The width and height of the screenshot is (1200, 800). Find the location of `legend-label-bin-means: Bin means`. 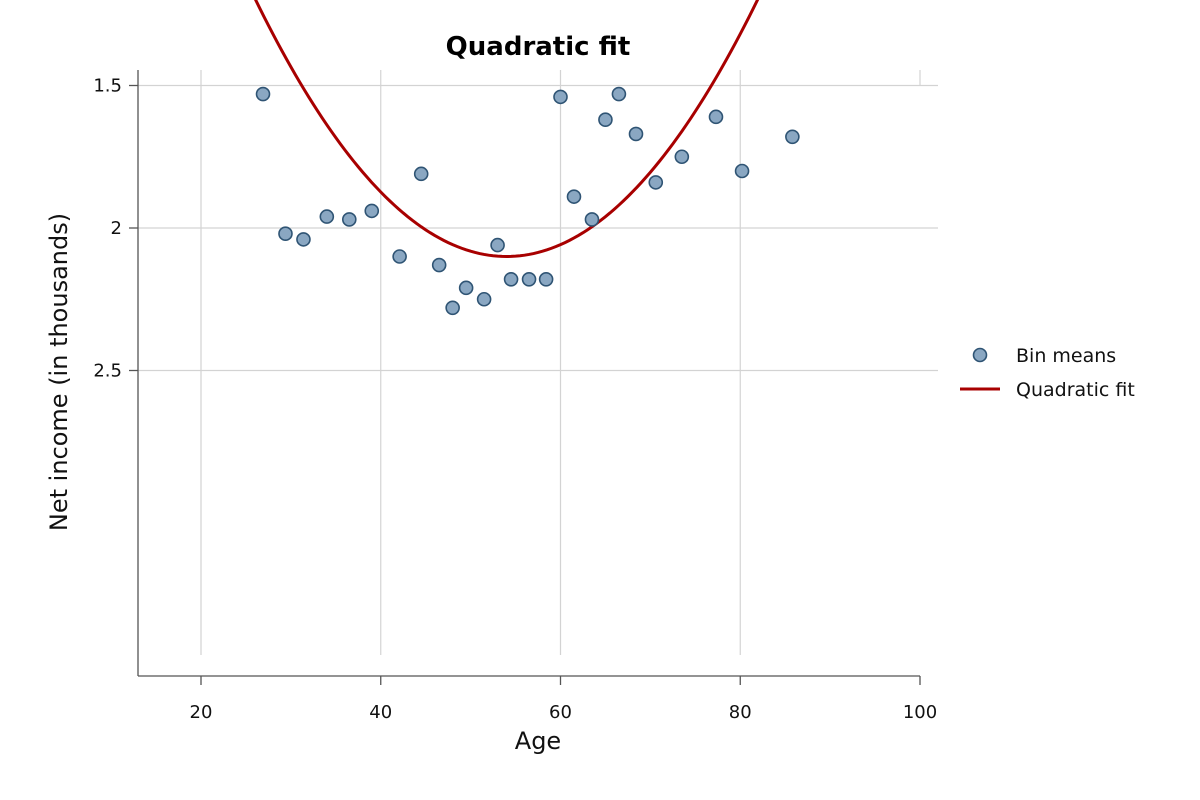

legend-label-bin-means: Bin means is located at coordinates (1066, 356).